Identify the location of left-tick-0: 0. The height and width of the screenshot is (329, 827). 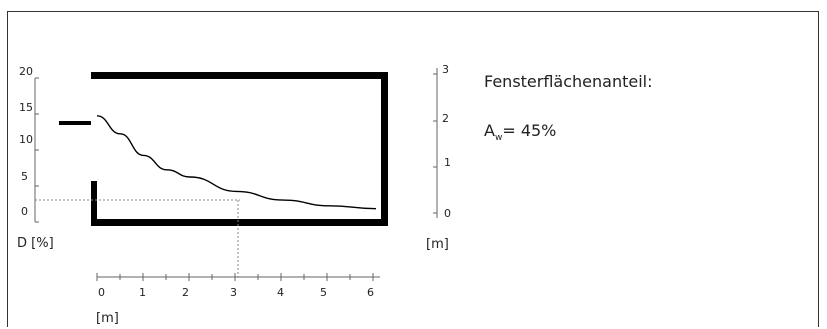
(24, 211).